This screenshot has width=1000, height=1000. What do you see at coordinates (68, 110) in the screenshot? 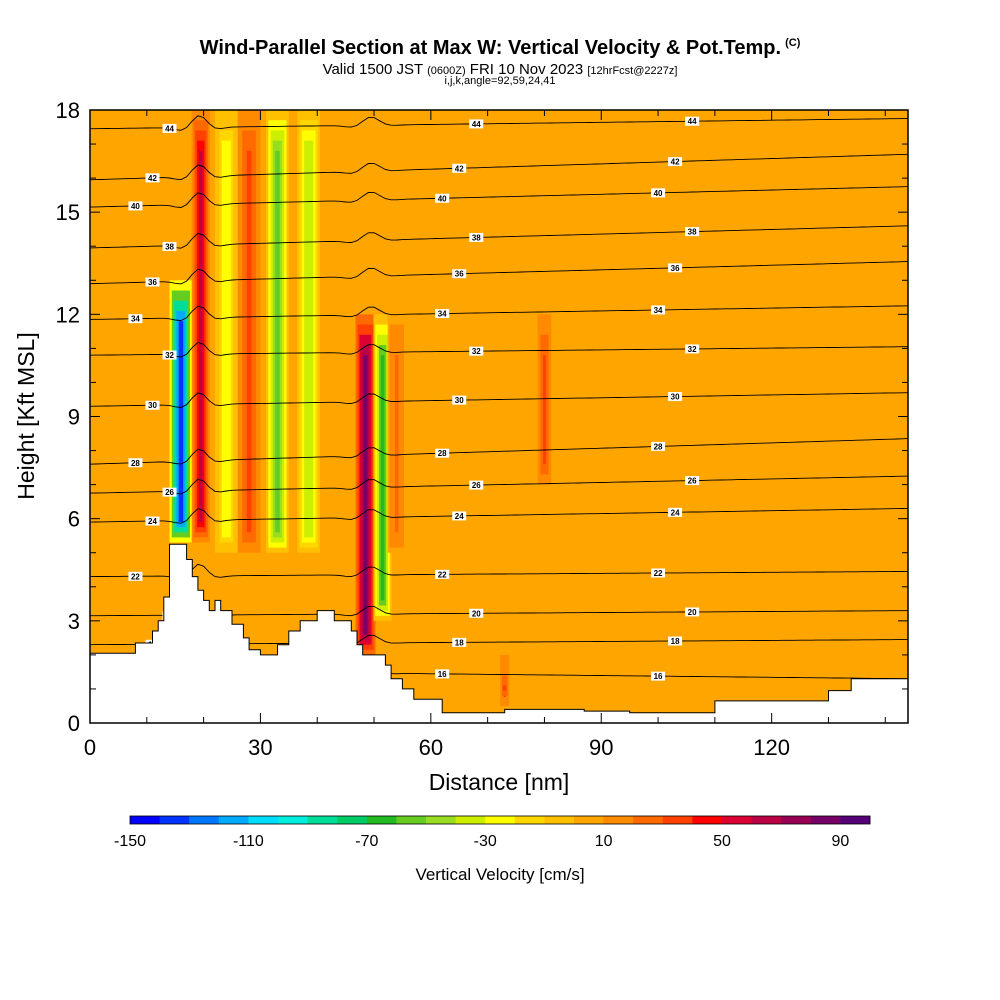
I see `y-tick-label: 18` at bounding box center [68, 110].